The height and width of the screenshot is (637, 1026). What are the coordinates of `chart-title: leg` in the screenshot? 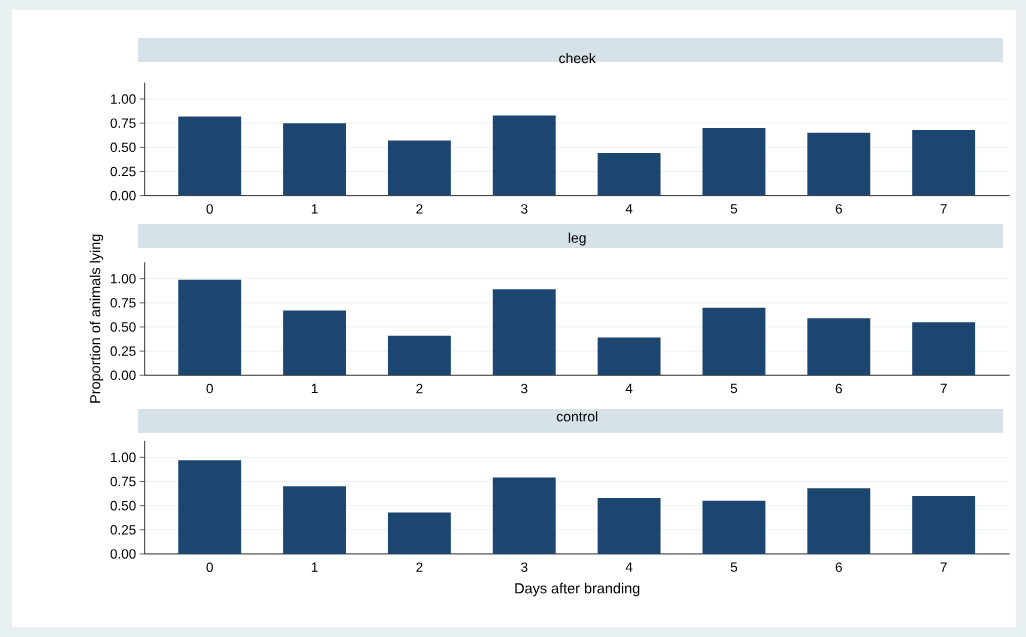 It's located at (577, 239).